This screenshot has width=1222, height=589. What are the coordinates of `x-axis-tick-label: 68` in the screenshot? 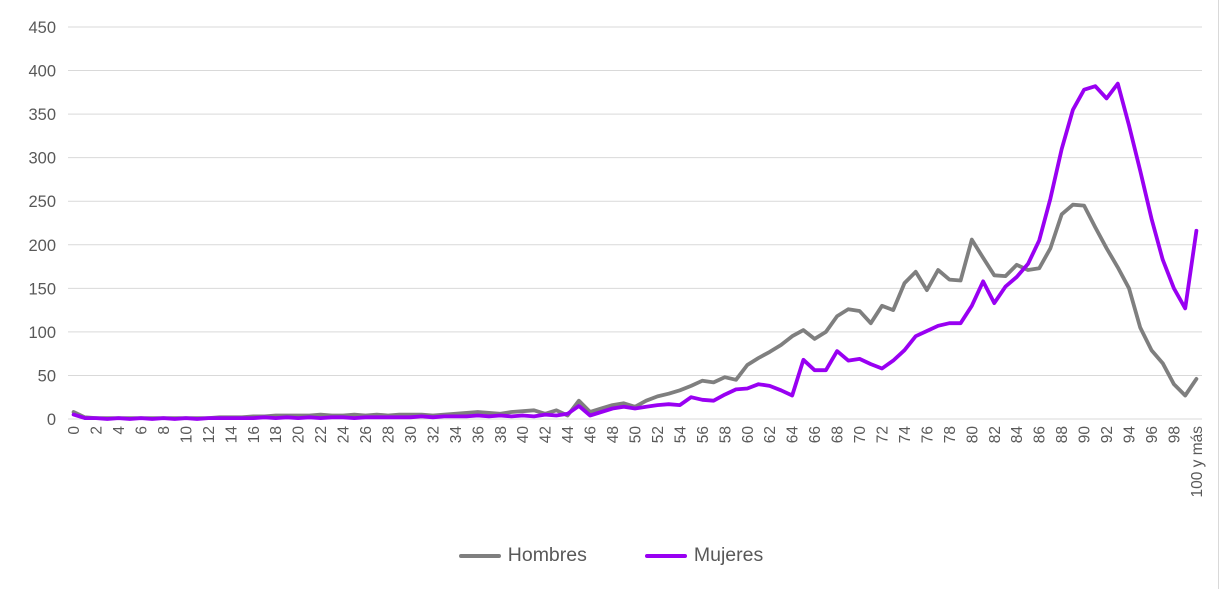 It's located at (838, 434).